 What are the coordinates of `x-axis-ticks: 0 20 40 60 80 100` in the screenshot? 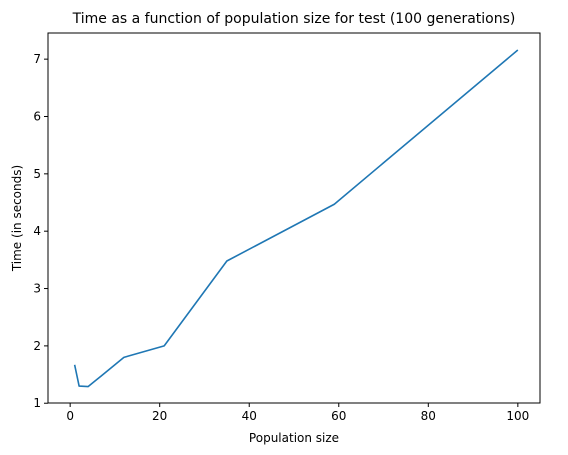 It's located at (297, 413).